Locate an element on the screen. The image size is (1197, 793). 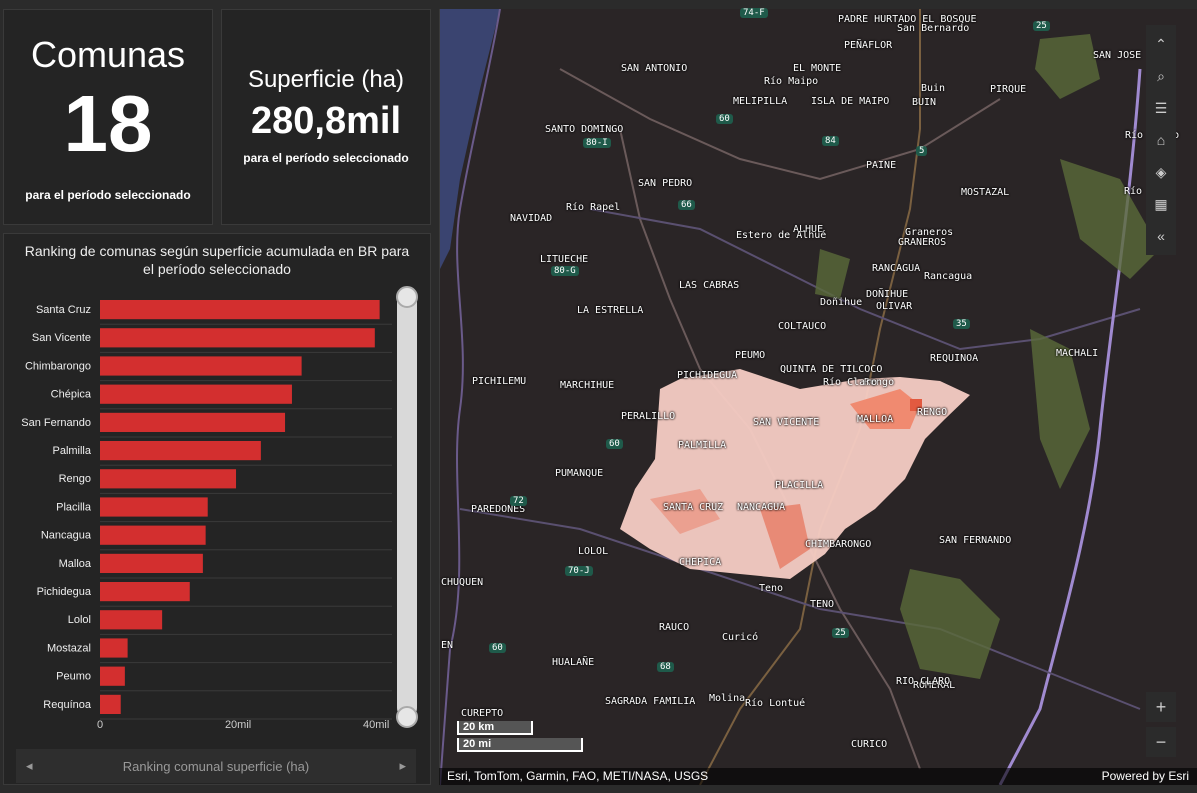
route-shield: 74-F is located at coordinates (754, 13).